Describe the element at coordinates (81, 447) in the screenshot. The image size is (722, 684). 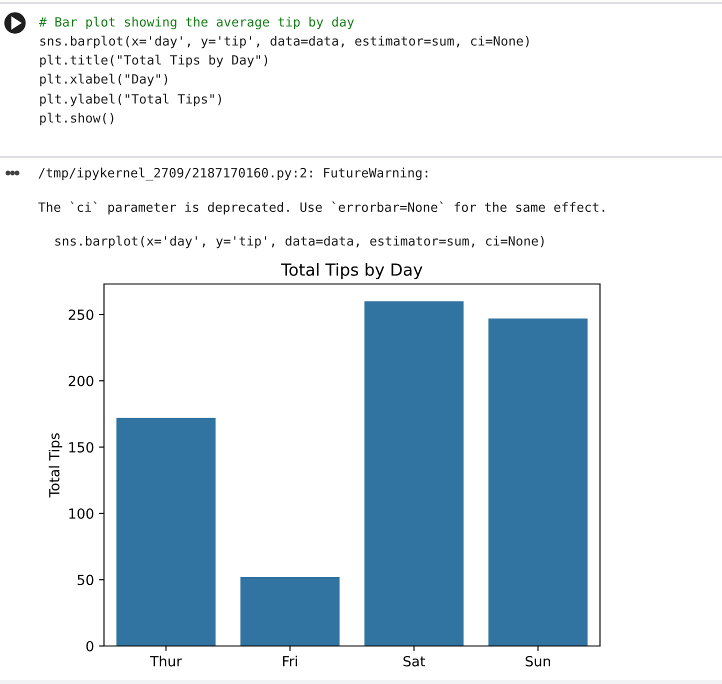
I see `y-tick-label: 150` at that location.